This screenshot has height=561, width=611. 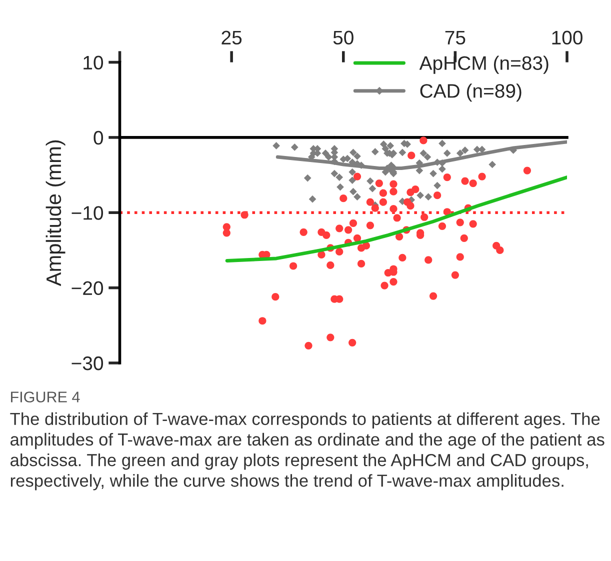 I want to click on y-tick-label: −10, so click(x=88, y=213).